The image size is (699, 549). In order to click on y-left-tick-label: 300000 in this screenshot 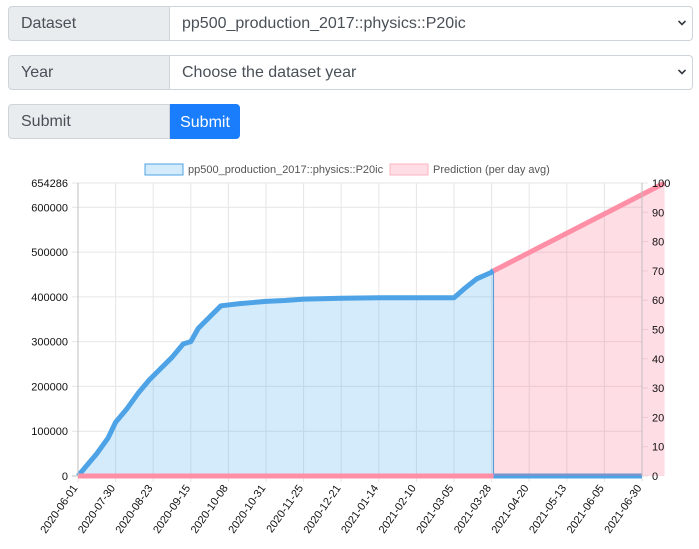, I will do `click(49, 343)`.